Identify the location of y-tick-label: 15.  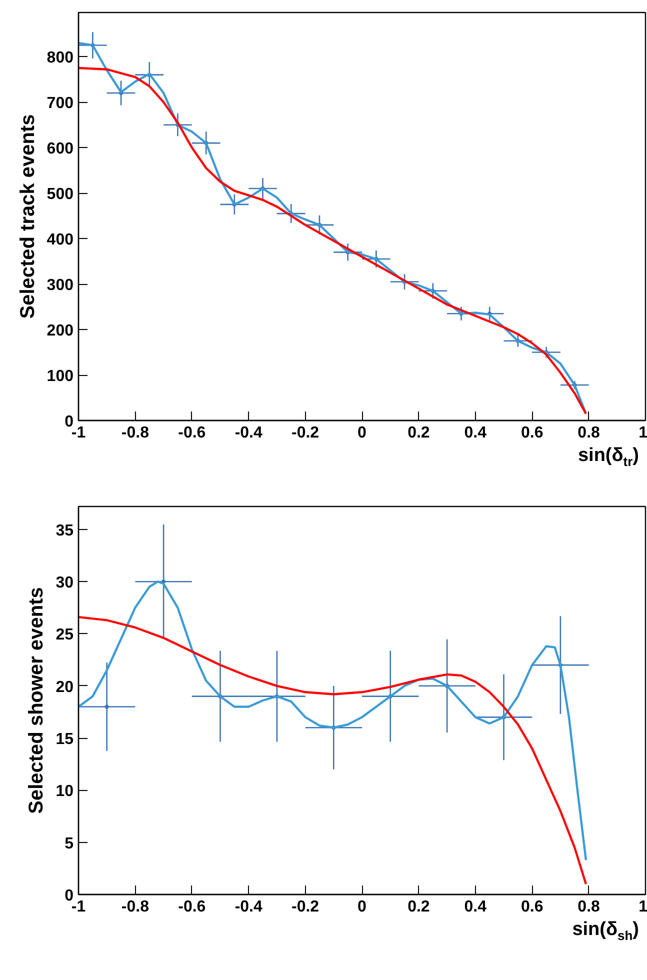
(65, 739).